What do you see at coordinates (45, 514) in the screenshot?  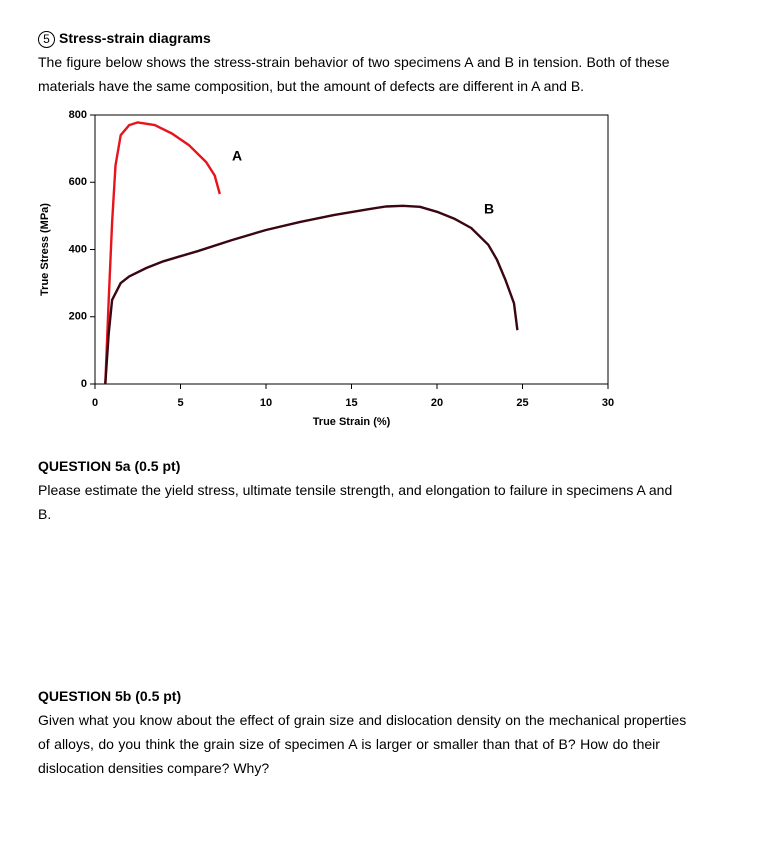 I see `question-line: B.` at bounding box center [45, 514].